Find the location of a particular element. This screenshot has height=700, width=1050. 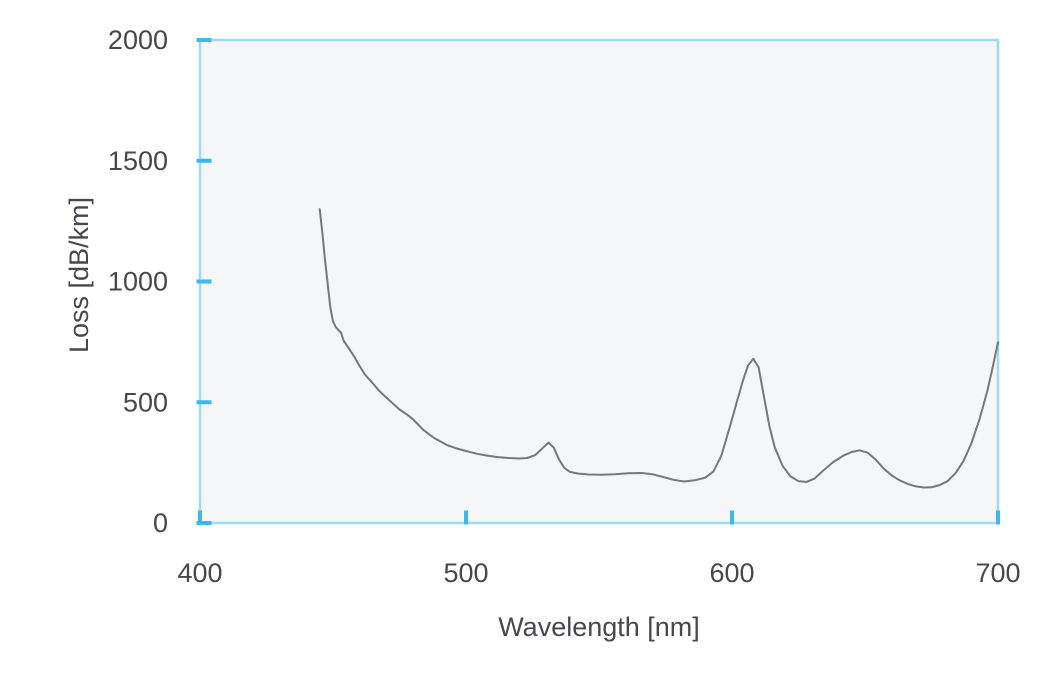

x-tick-label: 600 is located at coordinates (731, 573).